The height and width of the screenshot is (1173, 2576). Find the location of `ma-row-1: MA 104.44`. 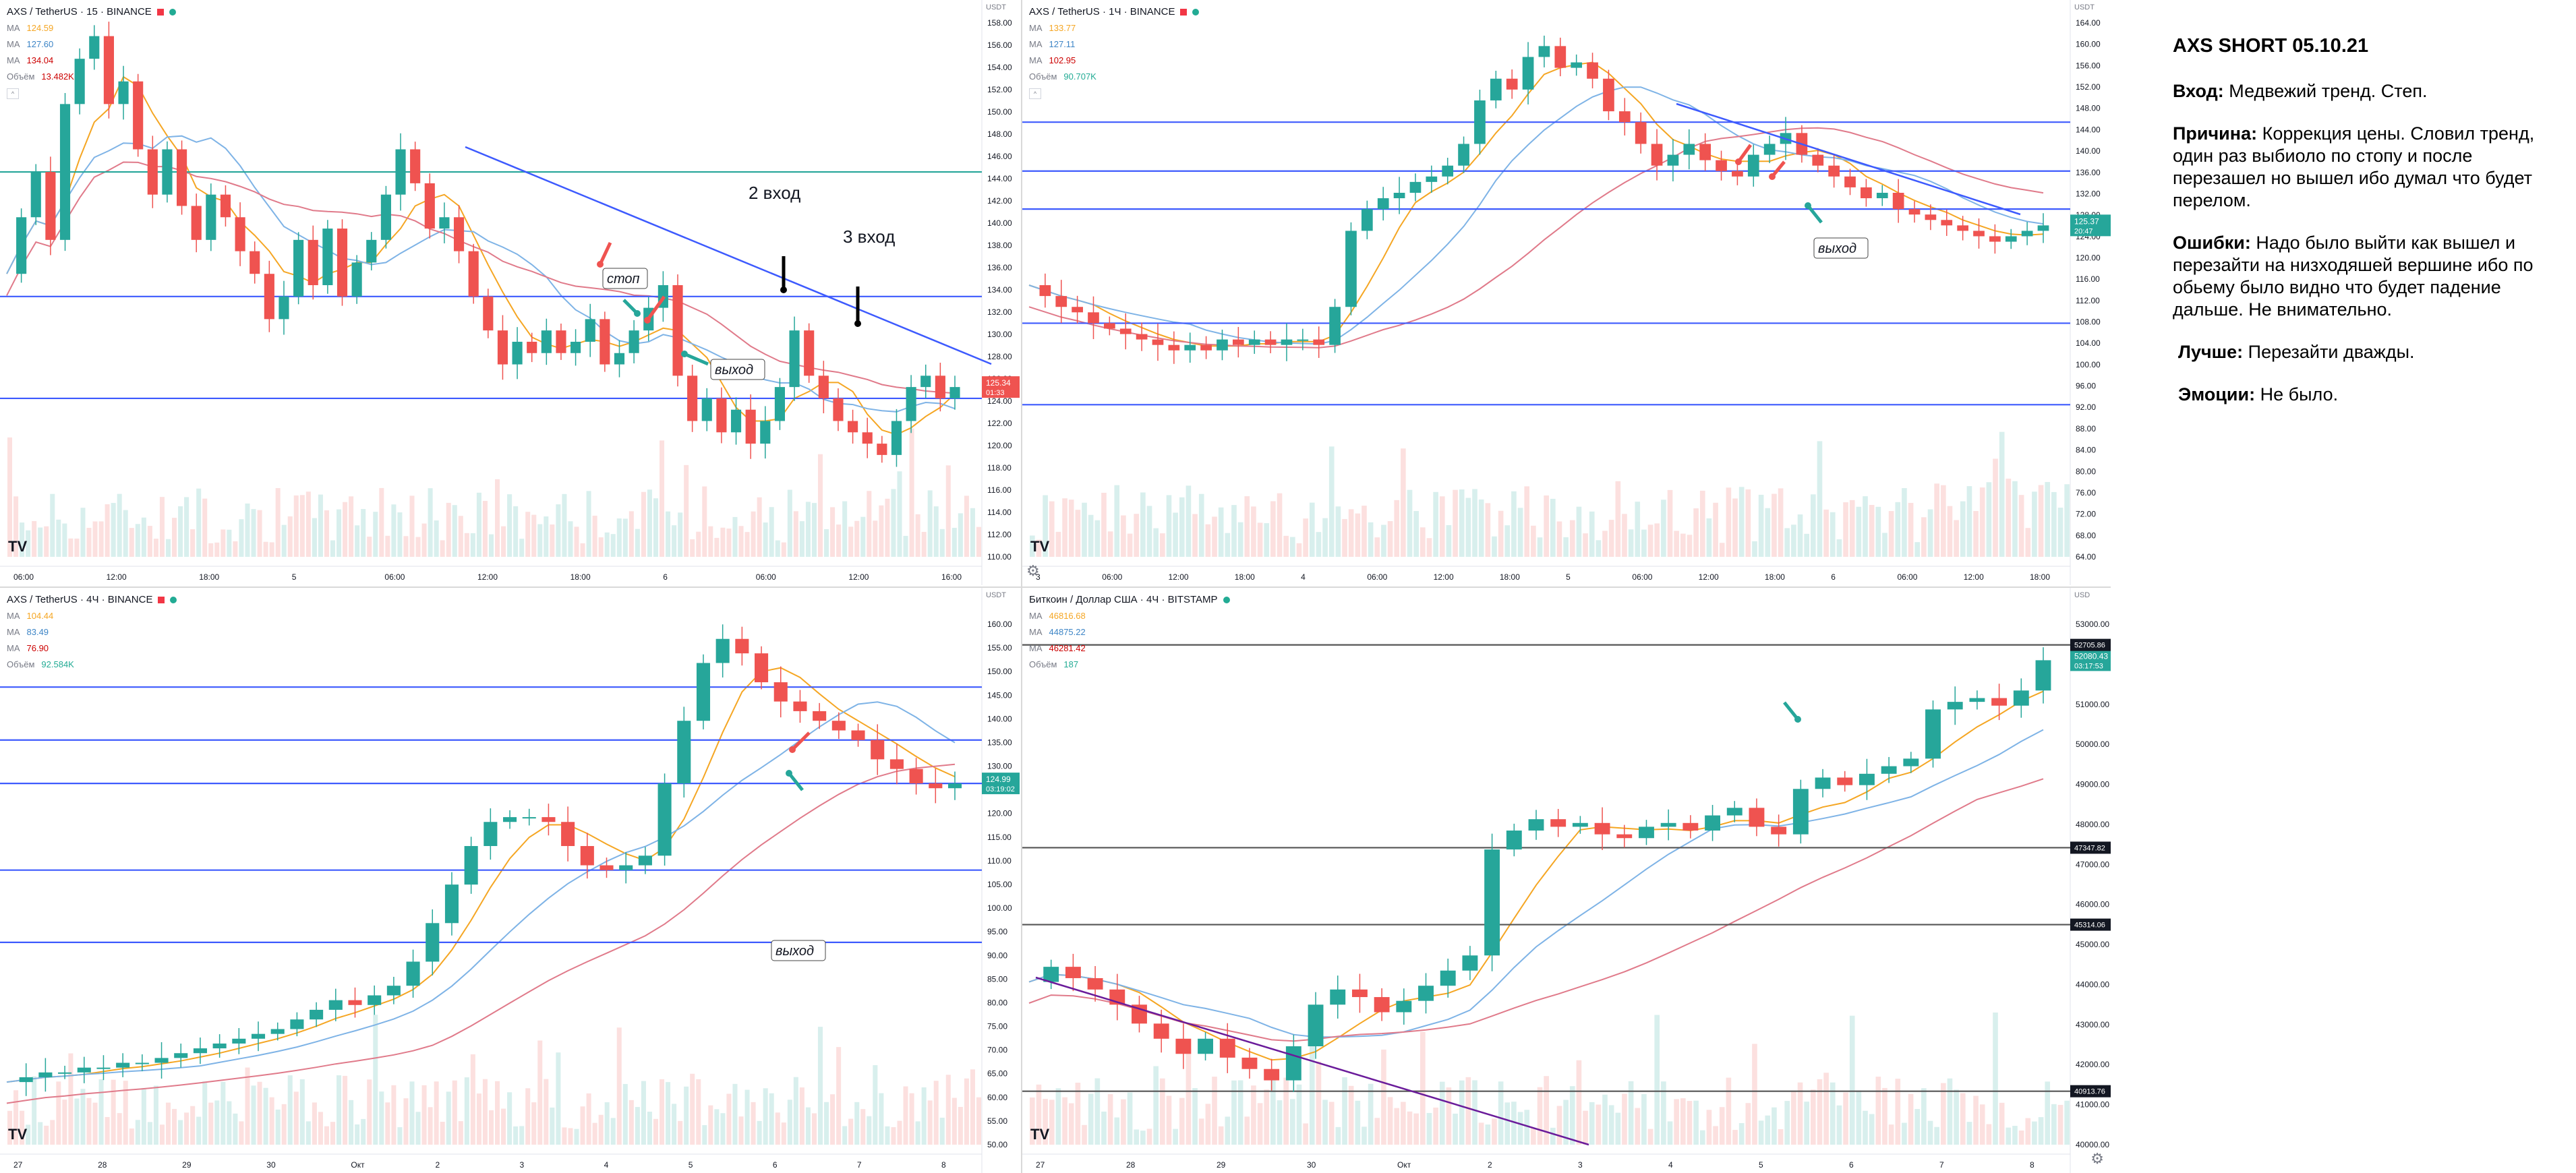

ma-row-1: MA 104.44 is located at coordinates (92, 616).